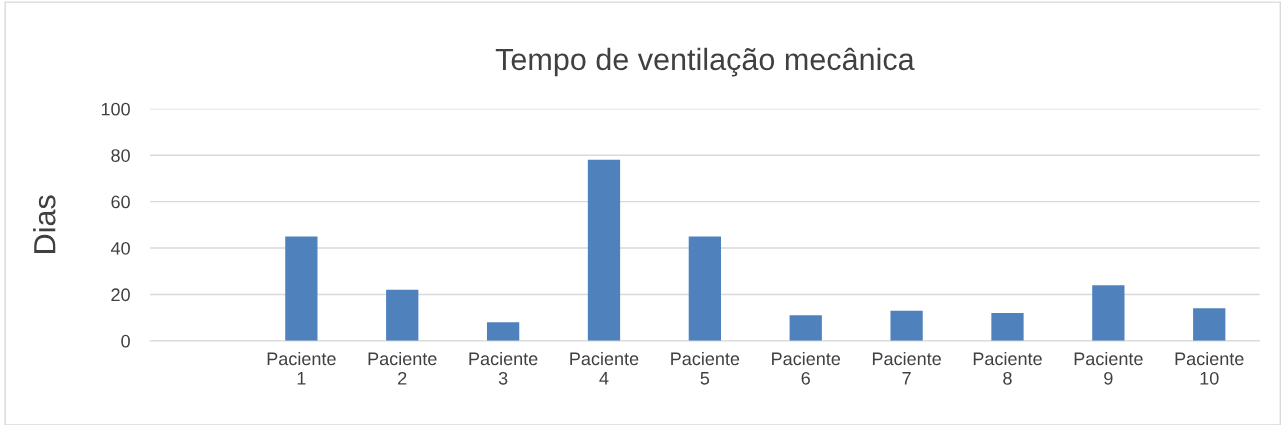 This screenshot has height=425, width=1288. Describe the element at coordinates (1108, 368) in the screenshot. I see `x-tick-label: Paciente 9` at that location.